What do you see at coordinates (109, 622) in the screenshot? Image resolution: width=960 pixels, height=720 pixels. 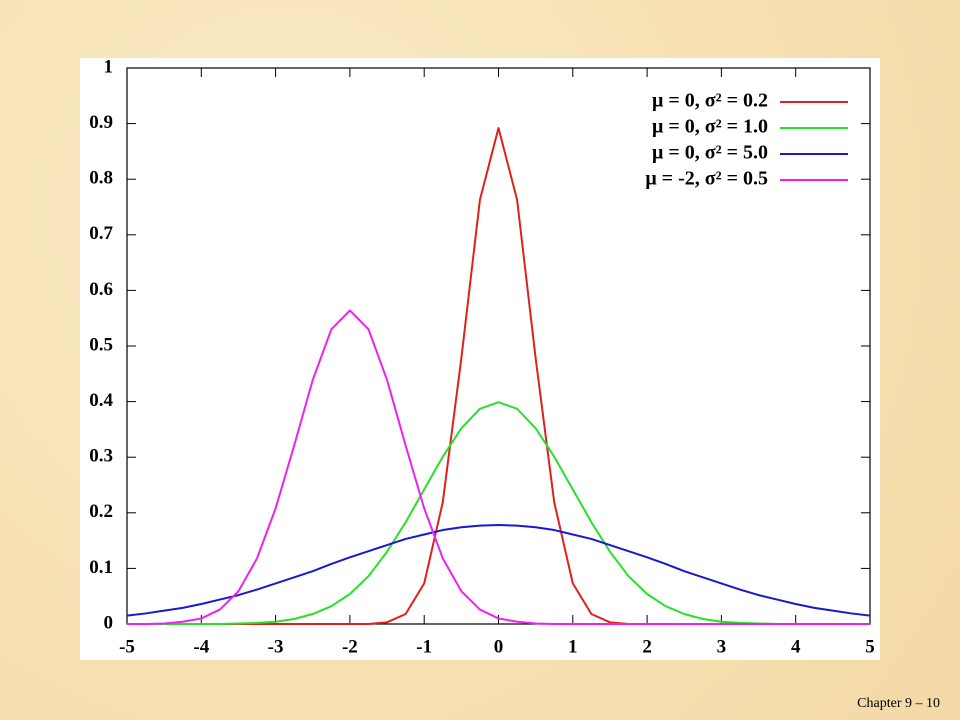 I see `y-tick-label: 0` at bounding box center [109, 622].